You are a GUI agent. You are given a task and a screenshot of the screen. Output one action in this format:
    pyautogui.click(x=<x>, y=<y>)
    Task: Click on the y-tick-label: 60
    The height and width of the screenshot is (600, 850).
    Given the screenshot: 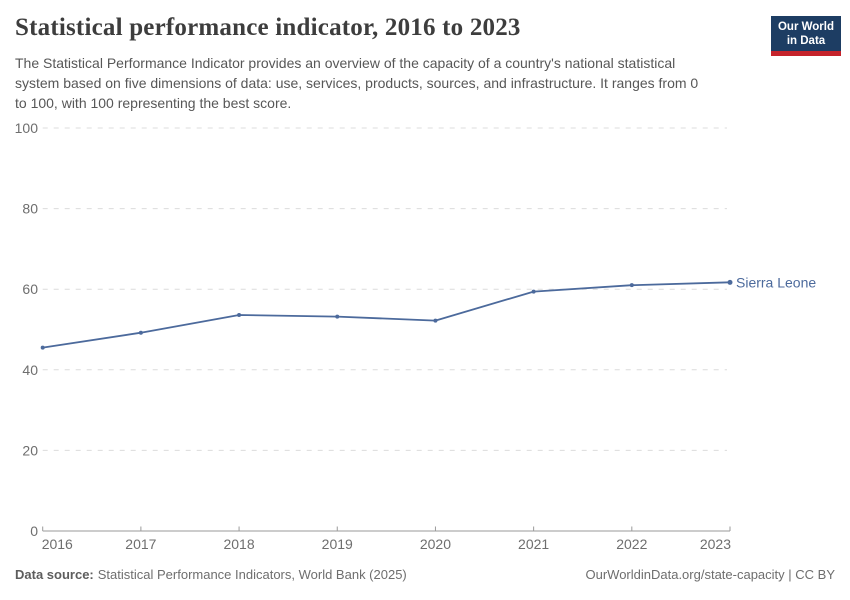 What is the action you would take?
    pyautogui.click(x=30, y=289)
    